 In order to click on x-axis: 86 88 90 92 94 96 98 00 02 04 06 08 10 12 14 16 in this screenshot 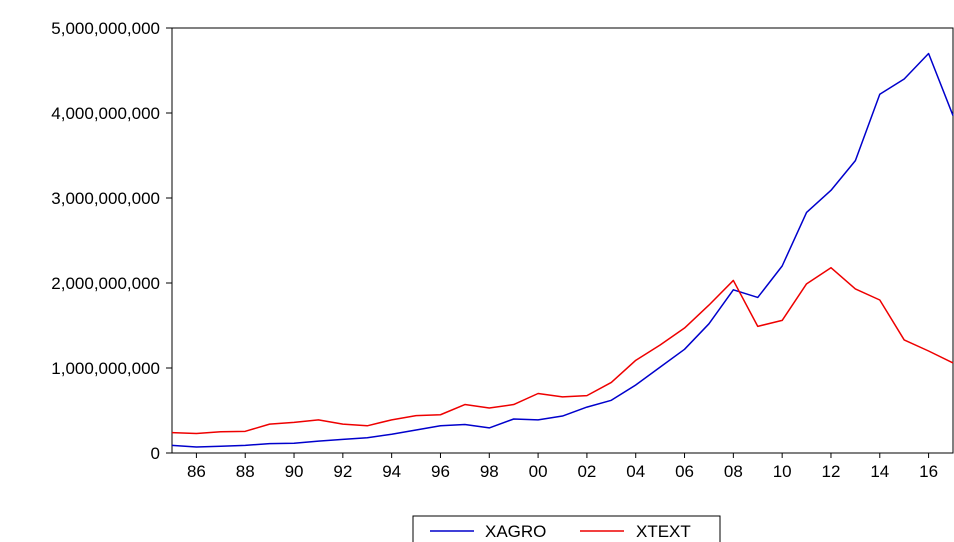, I will do `click(562, 467)`.